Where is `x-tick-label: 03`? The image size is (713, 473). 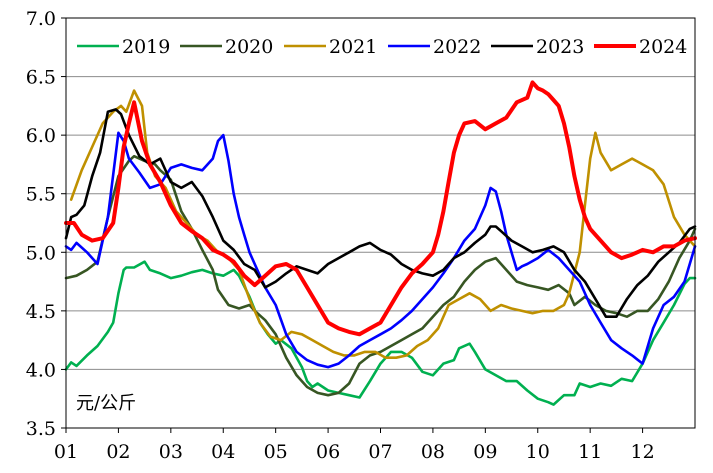
x-tick-label: 03 is located at coordinates (171, 452).